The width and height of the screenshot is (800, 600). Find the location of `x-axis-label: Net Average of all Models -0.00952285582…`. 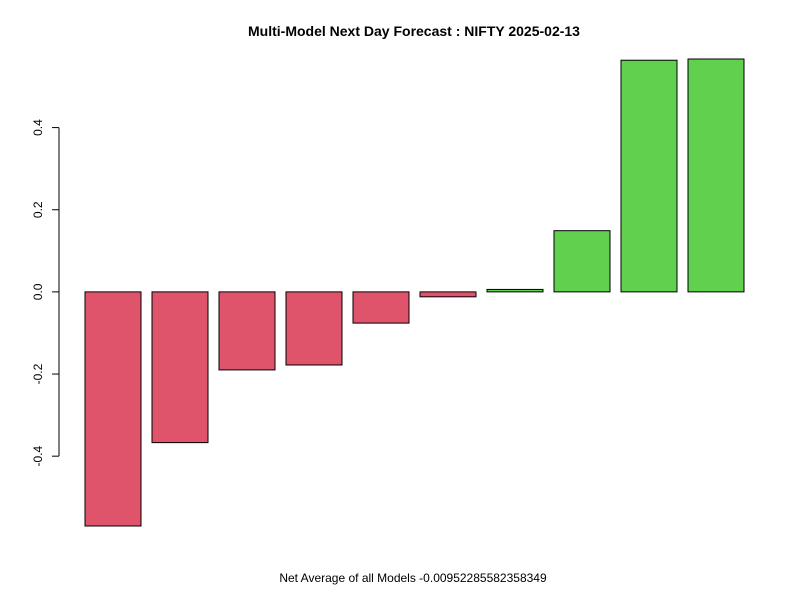

x-axis-label: Net Average of all Models -0.00952285582… is located at coordinates (413, 578).